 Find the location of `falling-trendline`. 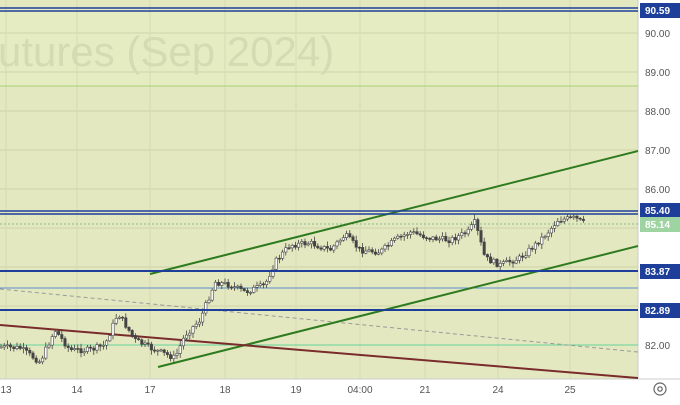

falling-trendline is located at coordinates (319, 351).